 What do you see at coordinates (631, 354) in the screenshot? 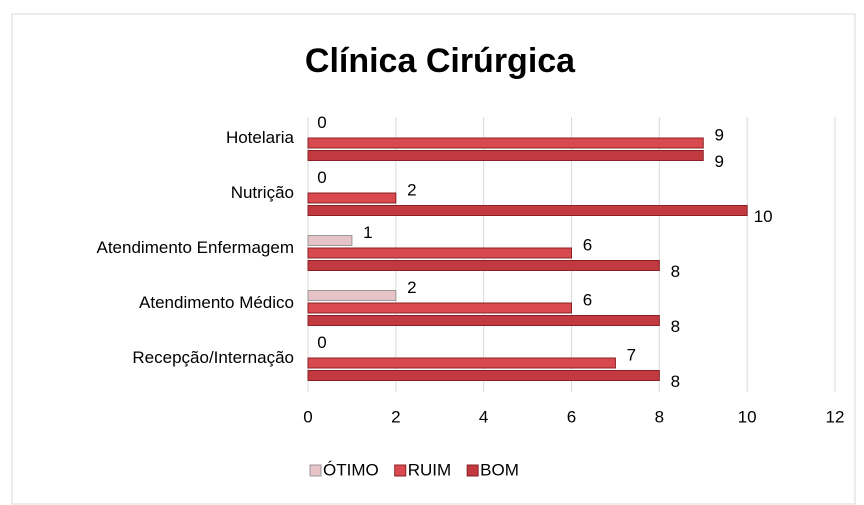
I see `data-label: 7` at bounding box center [631, 354].